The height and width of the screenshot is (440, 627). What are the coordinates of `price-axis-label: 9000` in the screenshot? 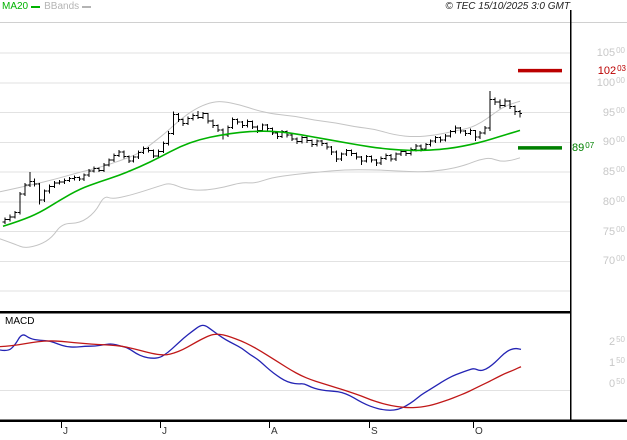 It's located at (613, 142).